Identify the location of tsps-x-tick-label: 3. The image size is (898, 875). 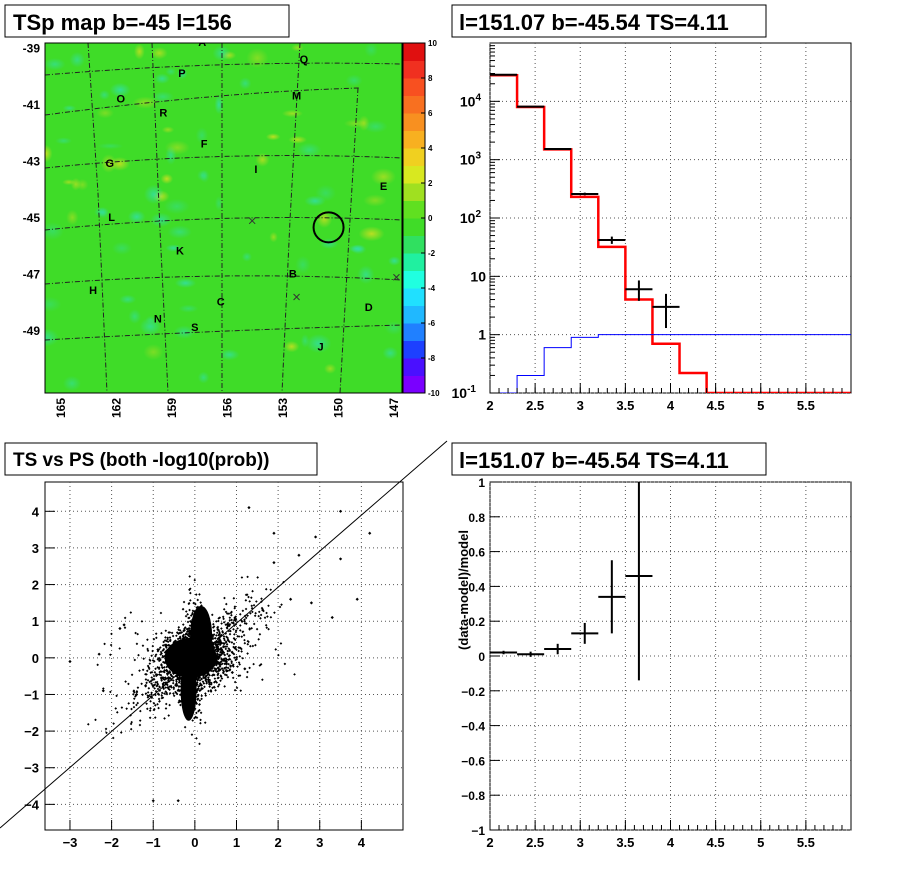
(319, 842).